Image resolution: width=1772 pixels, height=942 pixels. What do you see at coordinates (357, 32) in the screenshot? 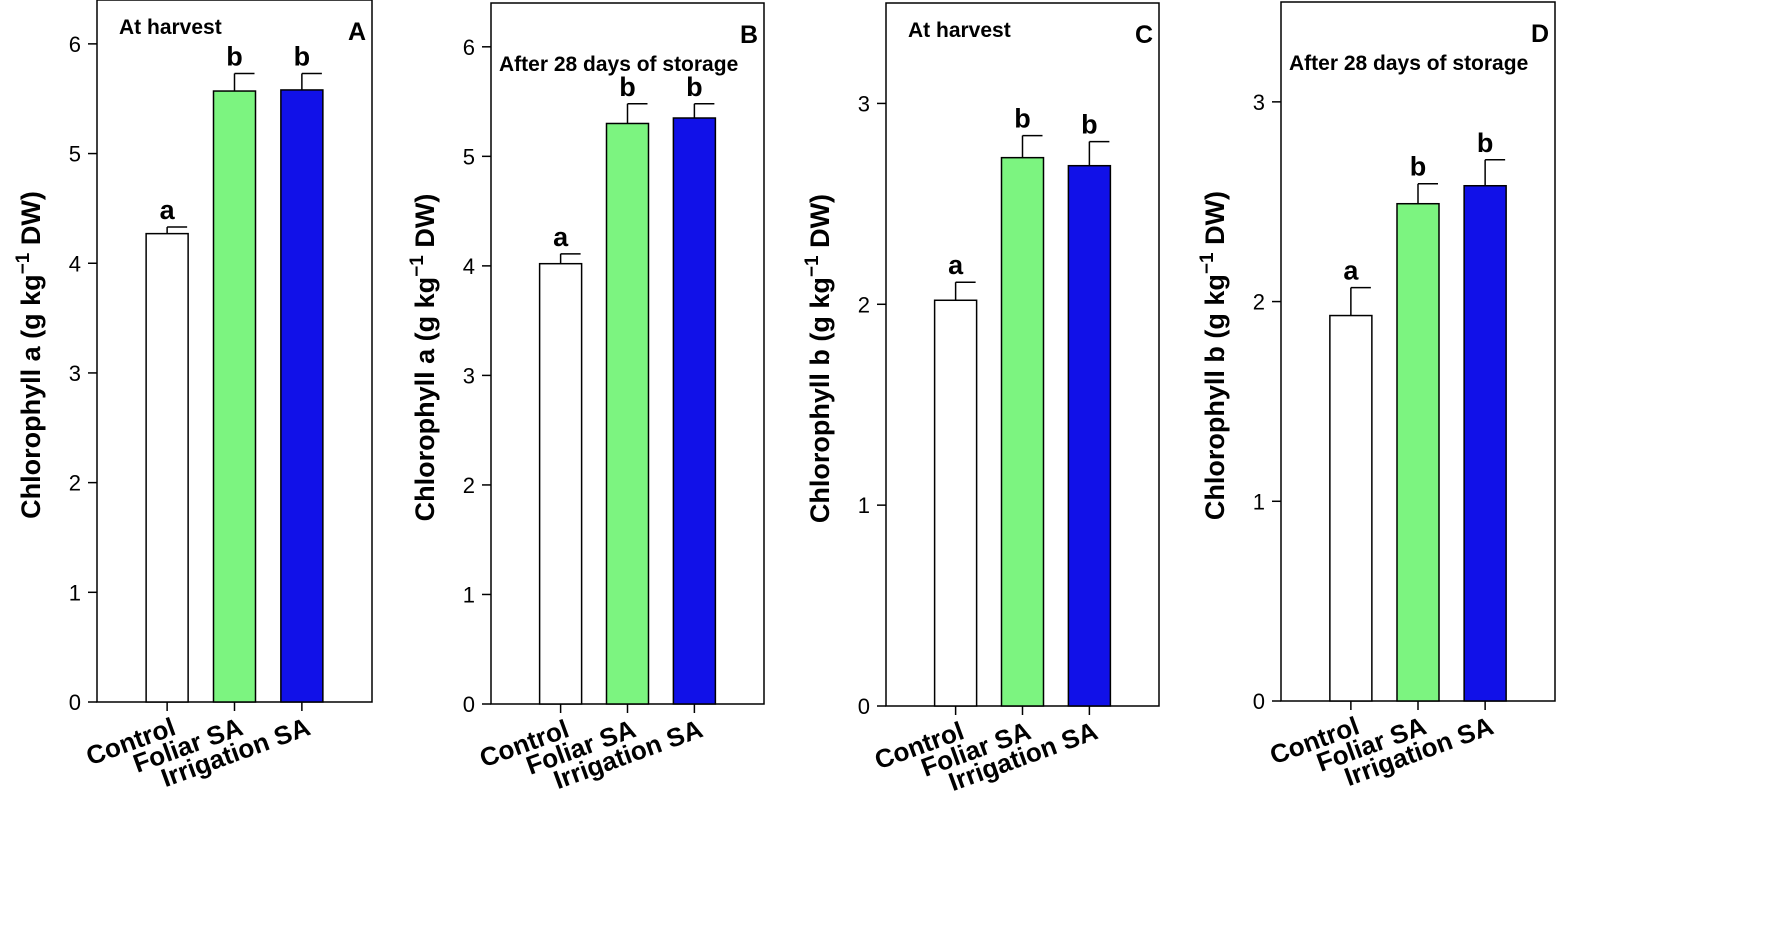
I see `panel-letter: A` at bounding box center [357, 32].